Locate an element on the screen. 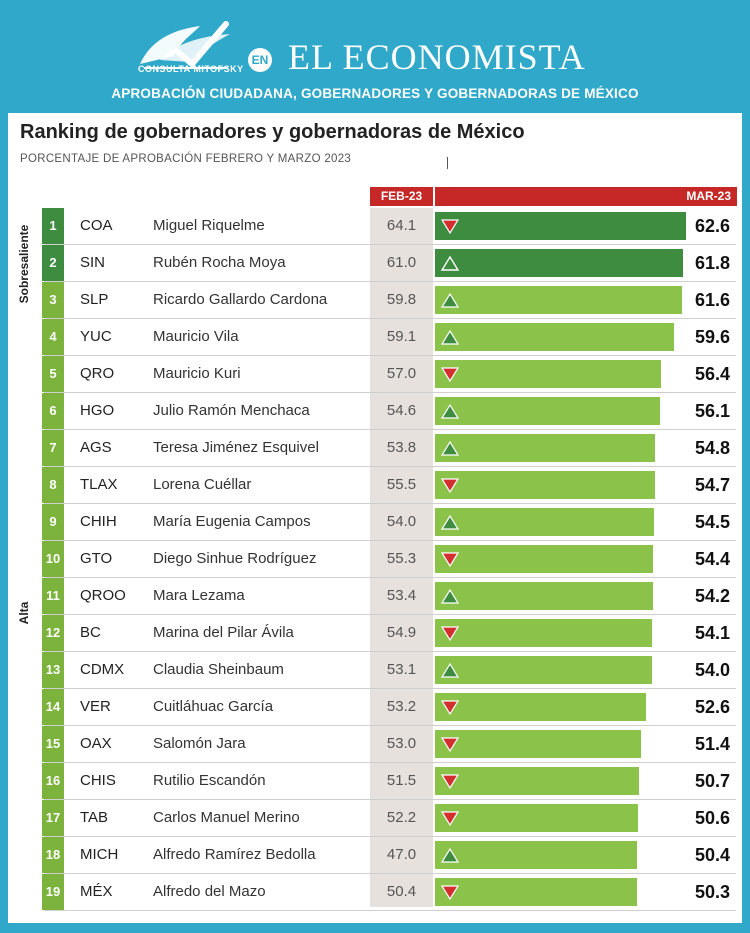  rank-badge: 19 is located at coordinates (53, 892).